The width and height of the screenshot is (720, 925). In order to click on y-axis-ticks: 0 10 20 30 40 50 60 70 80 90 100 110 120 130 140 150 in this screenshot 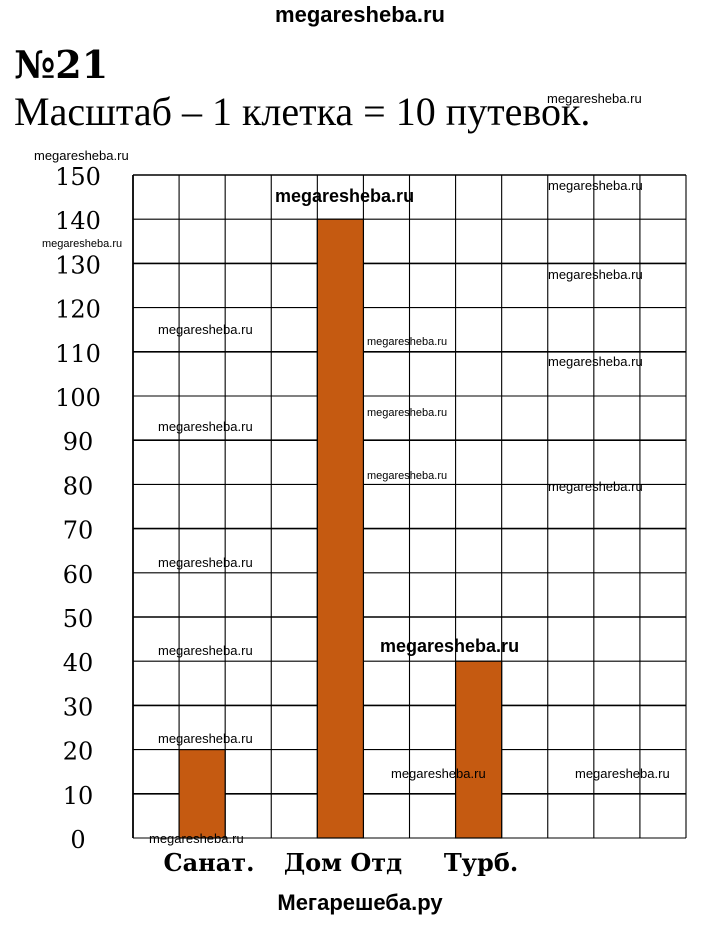, I will do `click(78, 508)`.